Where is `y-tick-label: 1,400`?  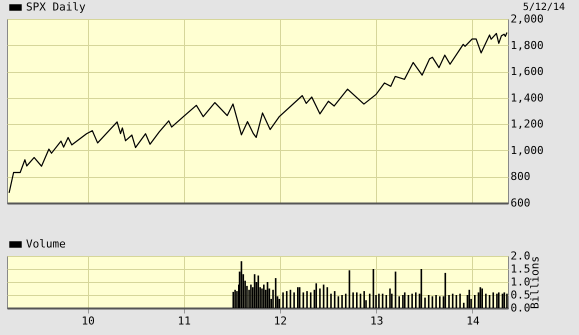
y-tick-label: 1,400 is located at coordinates (527, 97).